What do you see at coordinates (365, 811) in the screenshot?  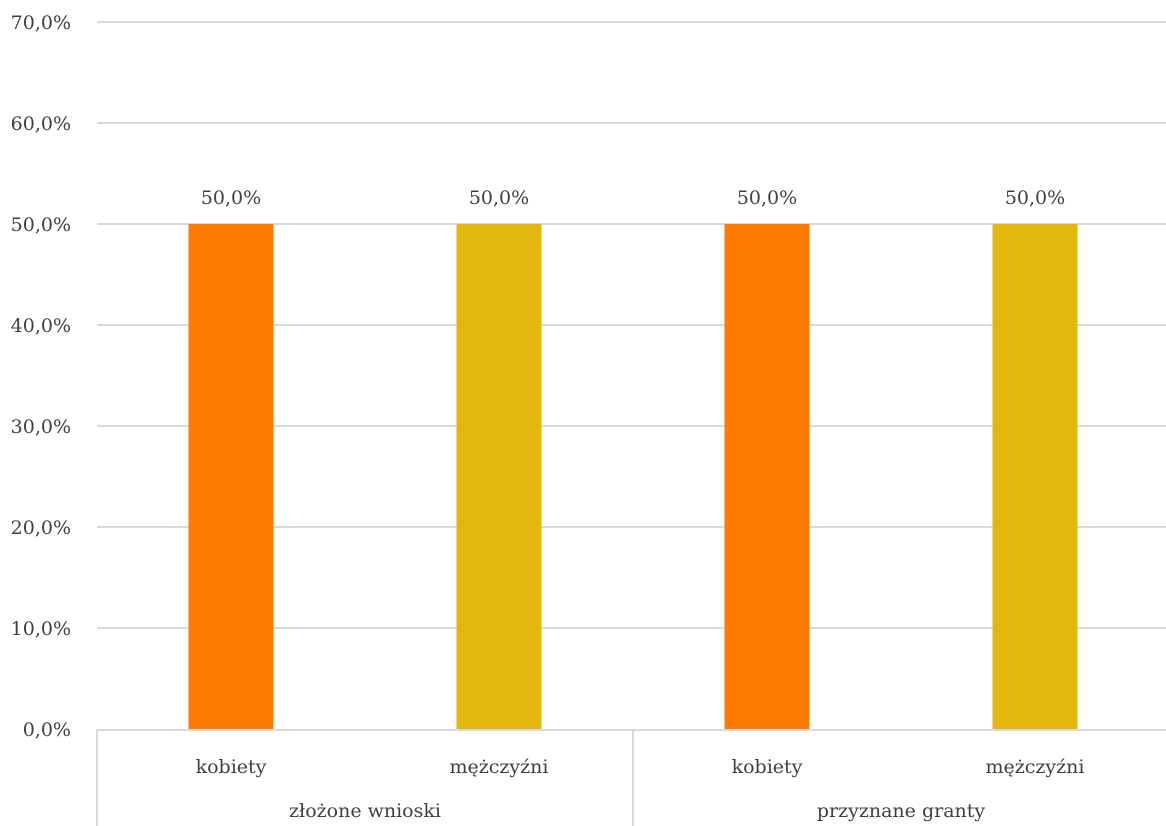 I see `group-label: złożone wnioski` at bounding box center [365, 811].